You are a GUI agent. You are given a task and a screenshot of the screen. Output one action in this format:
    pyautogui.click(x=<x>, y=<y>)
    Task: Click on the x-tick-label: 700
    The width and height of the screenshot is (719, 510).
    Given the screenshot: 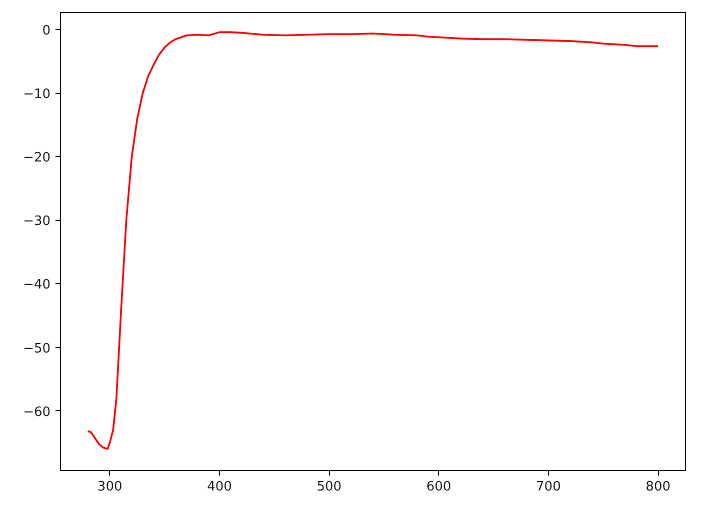 What is the action you would take?
    pyautogui.click(x=548, y=487)
    